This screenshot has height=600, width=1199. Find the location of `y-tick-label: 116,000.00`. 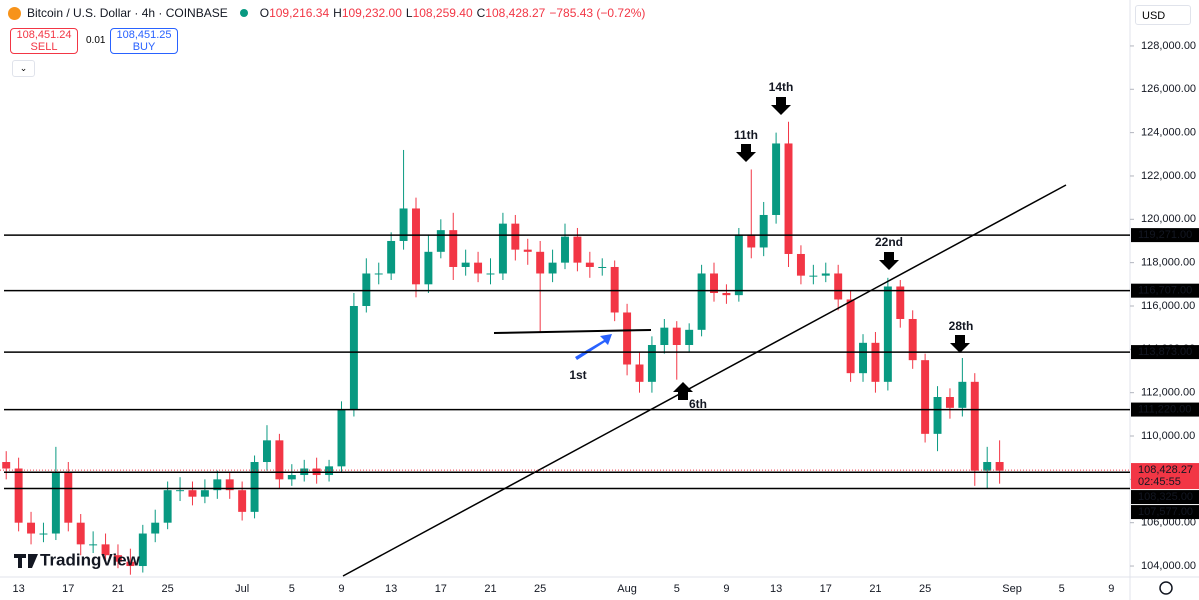

y-tick-label: 116,000.00 is located at coordinates (1168, 306).